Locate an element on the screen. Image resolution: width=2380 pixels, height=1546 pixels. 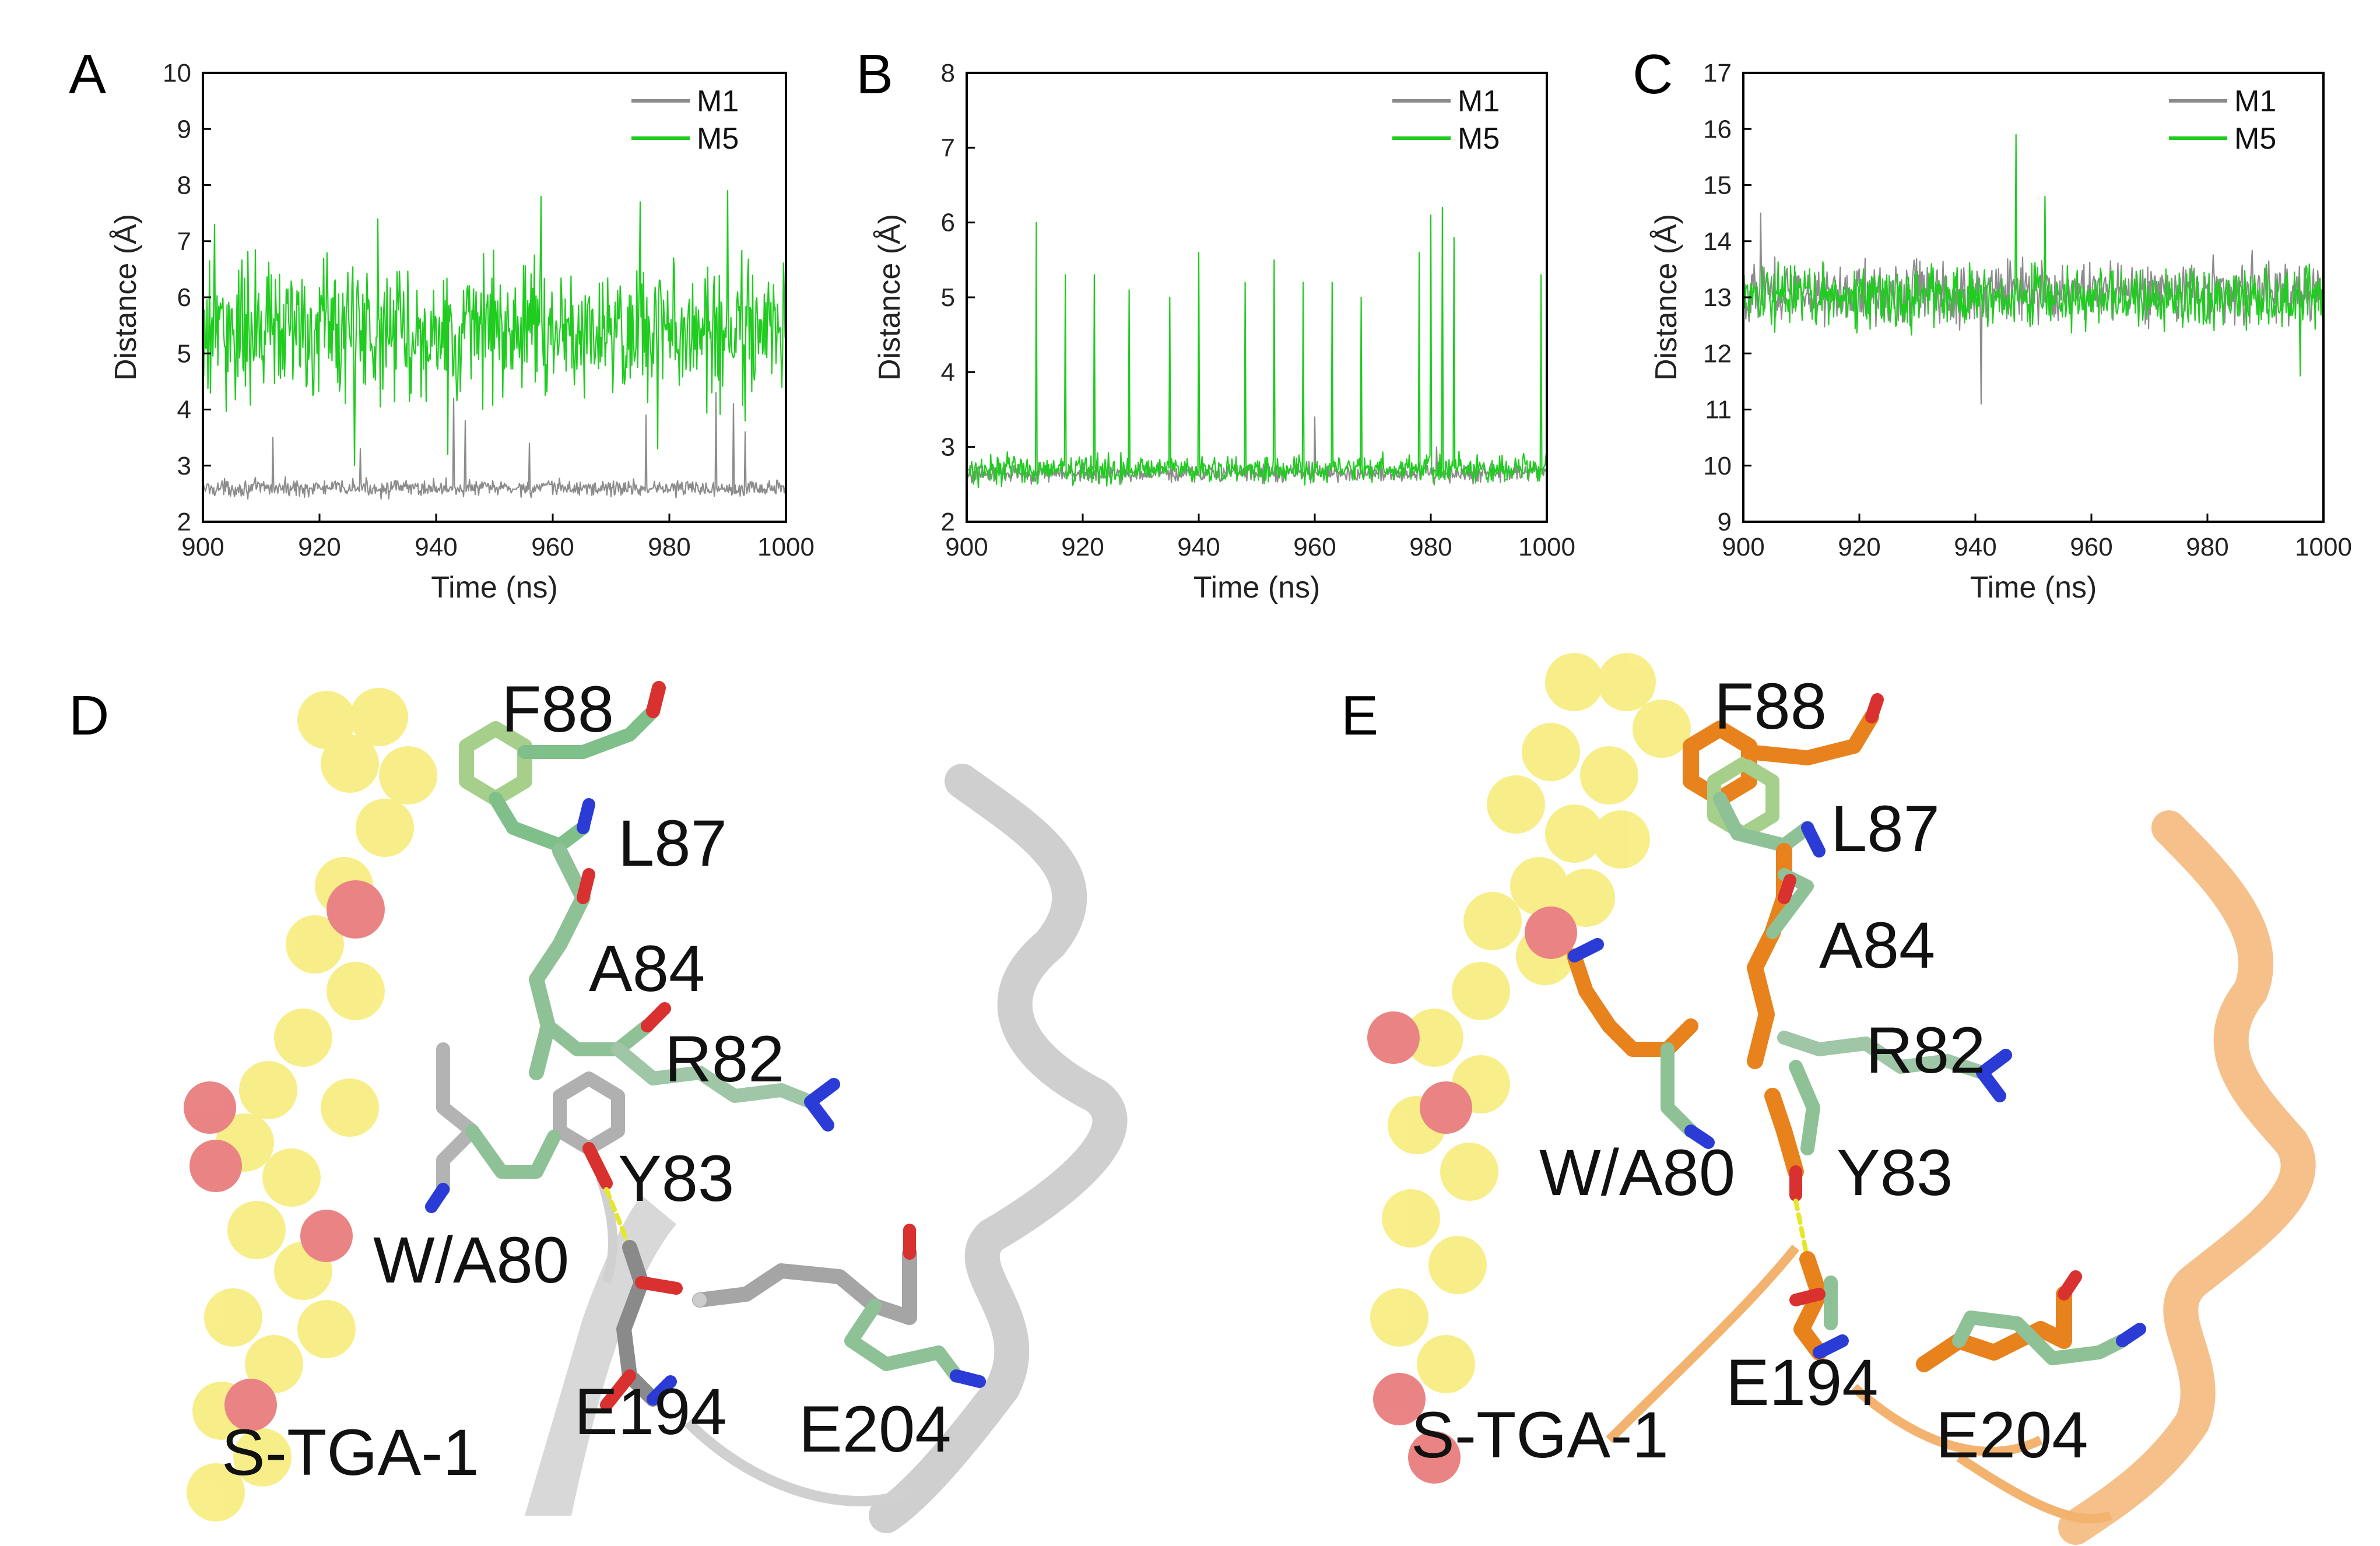
chain-label-e: S-TGA-1 is located at coordinates (1540, 1435).